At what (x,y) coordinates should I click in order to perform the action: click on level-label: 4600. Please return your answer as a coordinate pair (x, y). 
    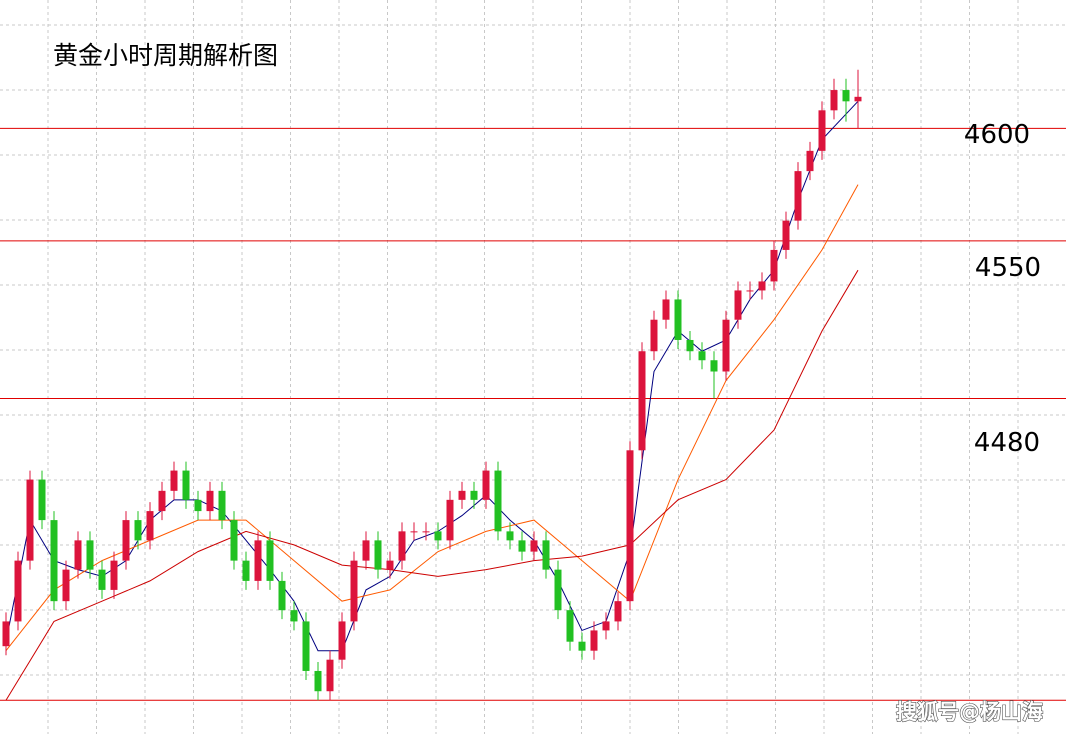
    Looking at the image, I should click on (997, 135).